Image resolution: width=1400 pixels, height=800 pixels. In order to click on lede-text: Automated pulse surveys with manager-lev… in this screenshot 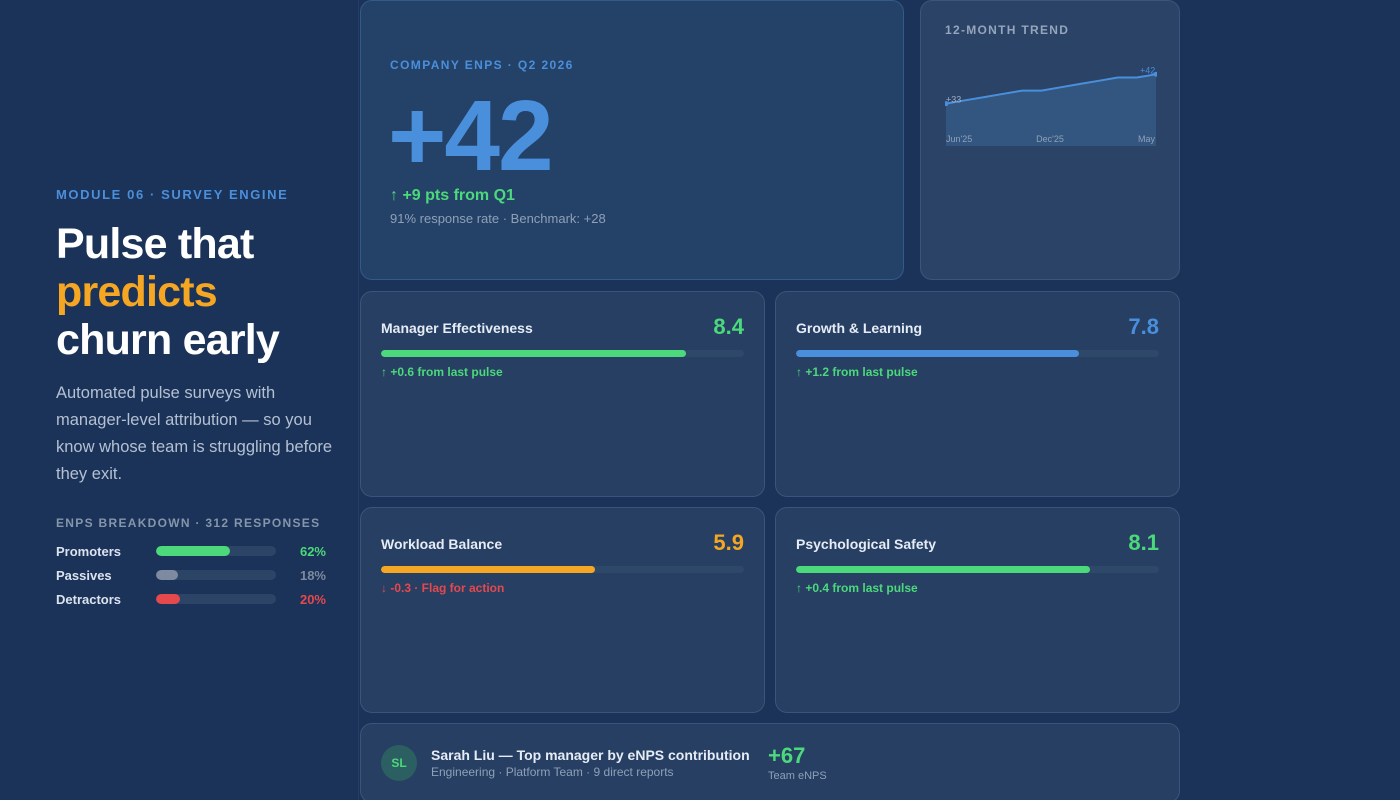, I will do `click(194, 433)`.